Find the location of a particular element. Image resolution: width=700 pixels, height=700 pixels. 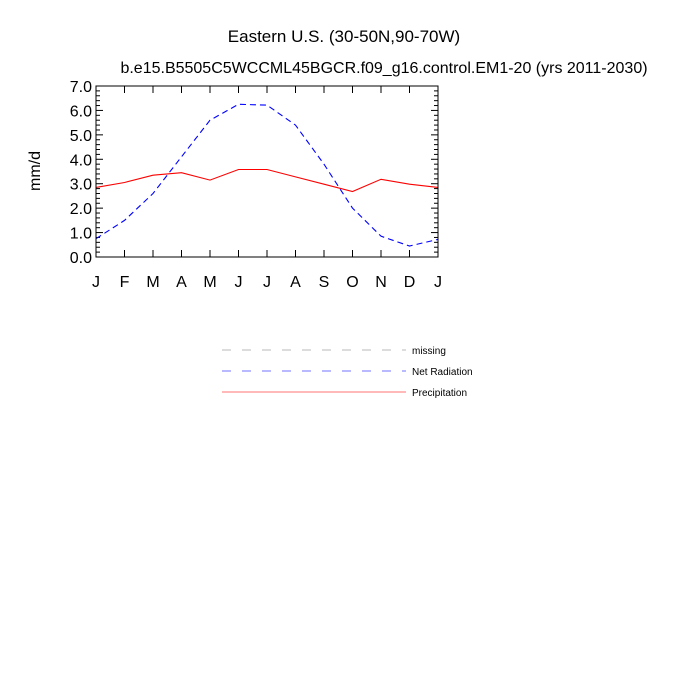

axis-ticks is located at coordinates (267, 171).